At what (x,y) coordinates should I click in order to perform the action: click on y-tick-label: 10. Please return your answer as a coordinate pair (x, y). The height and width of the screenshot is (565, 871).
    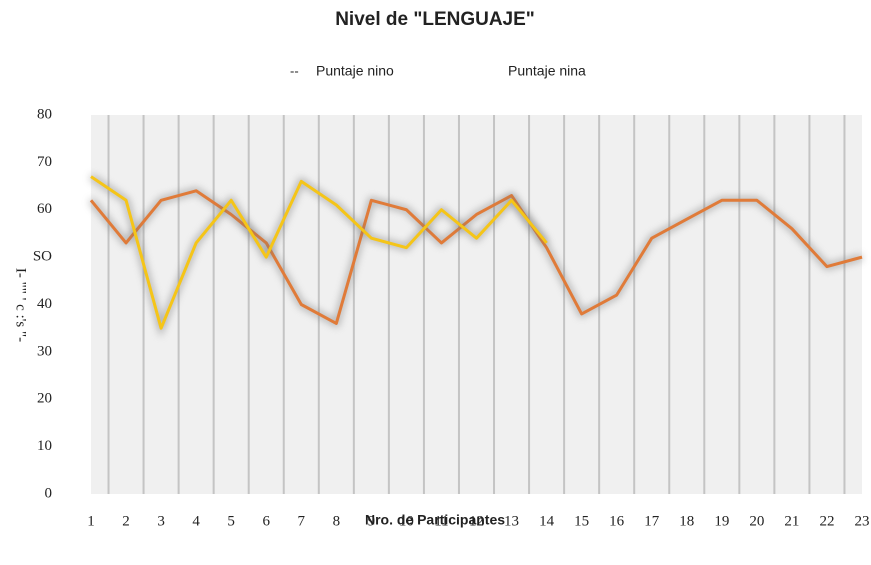
    Looking at the image, I should click on (44, 446).